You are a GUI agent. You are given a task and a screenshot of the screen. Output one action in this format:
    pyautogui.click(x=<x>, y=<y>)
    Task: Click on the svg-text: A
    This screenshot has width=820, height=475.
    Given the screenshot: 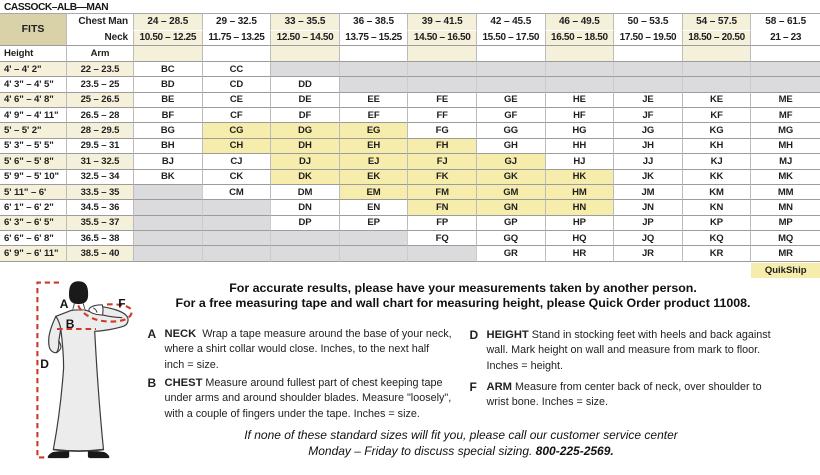 What is the action you would take?
    pyautogui.click(x=64, y=304)
    